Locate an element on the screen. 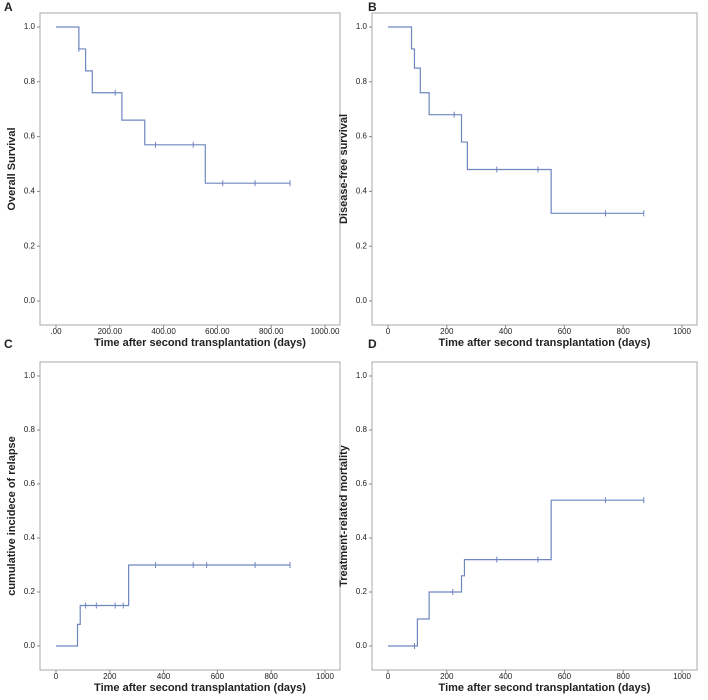 The width and height of the screenshot is (708, 700). x-tick-label: .00 is located at coordinates (56, 331).